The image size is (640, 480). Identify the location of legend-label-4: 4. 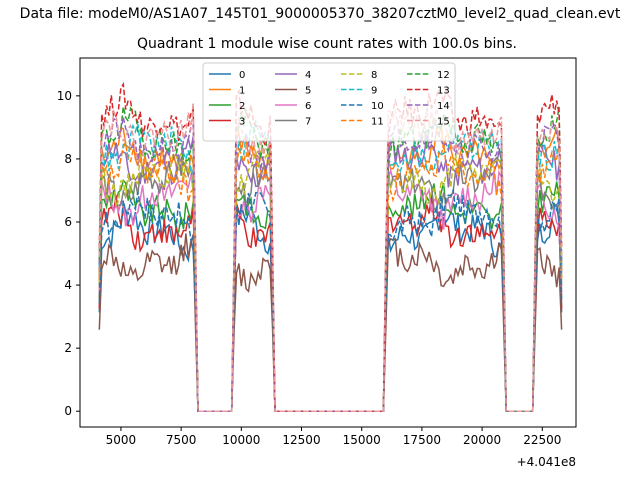
(308, 75).